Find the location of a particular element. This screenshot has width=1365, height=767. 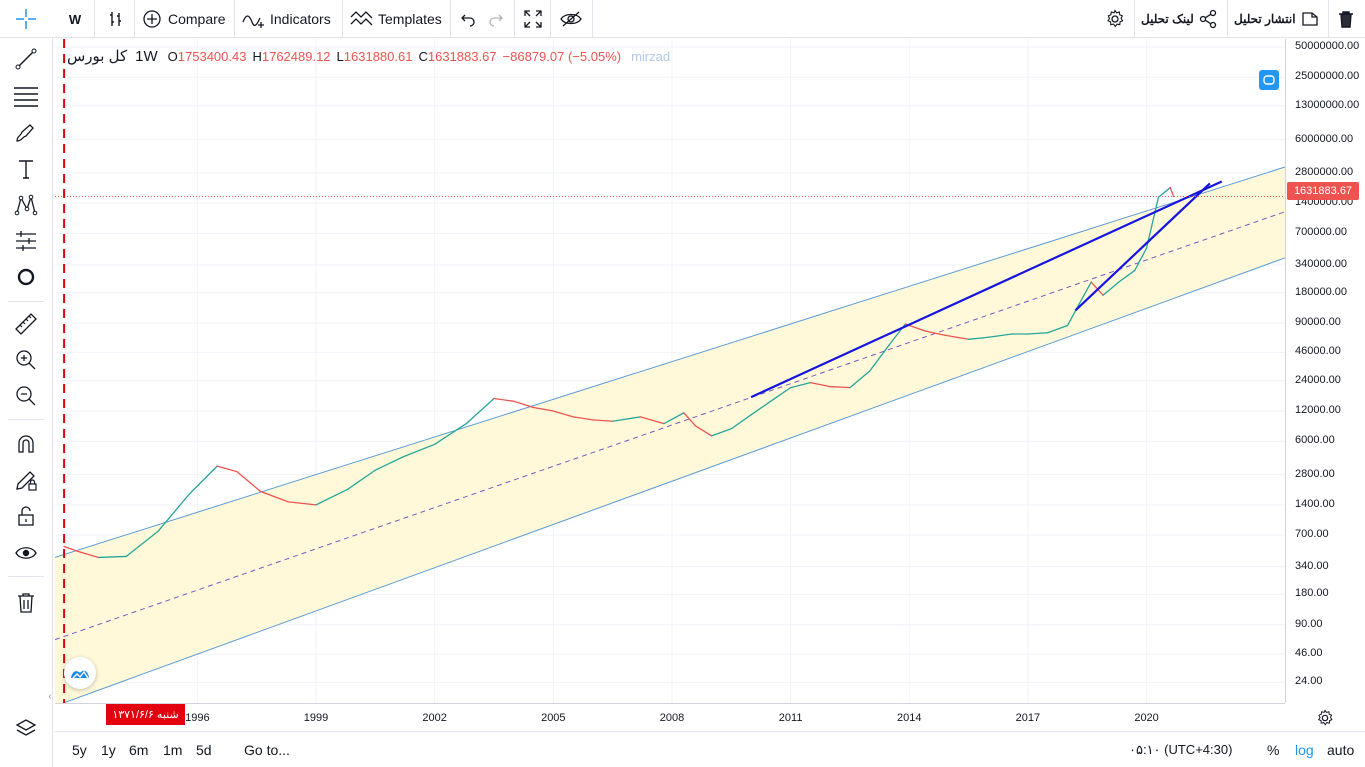

range-6m: 6m is located at coordinates (139, 749).